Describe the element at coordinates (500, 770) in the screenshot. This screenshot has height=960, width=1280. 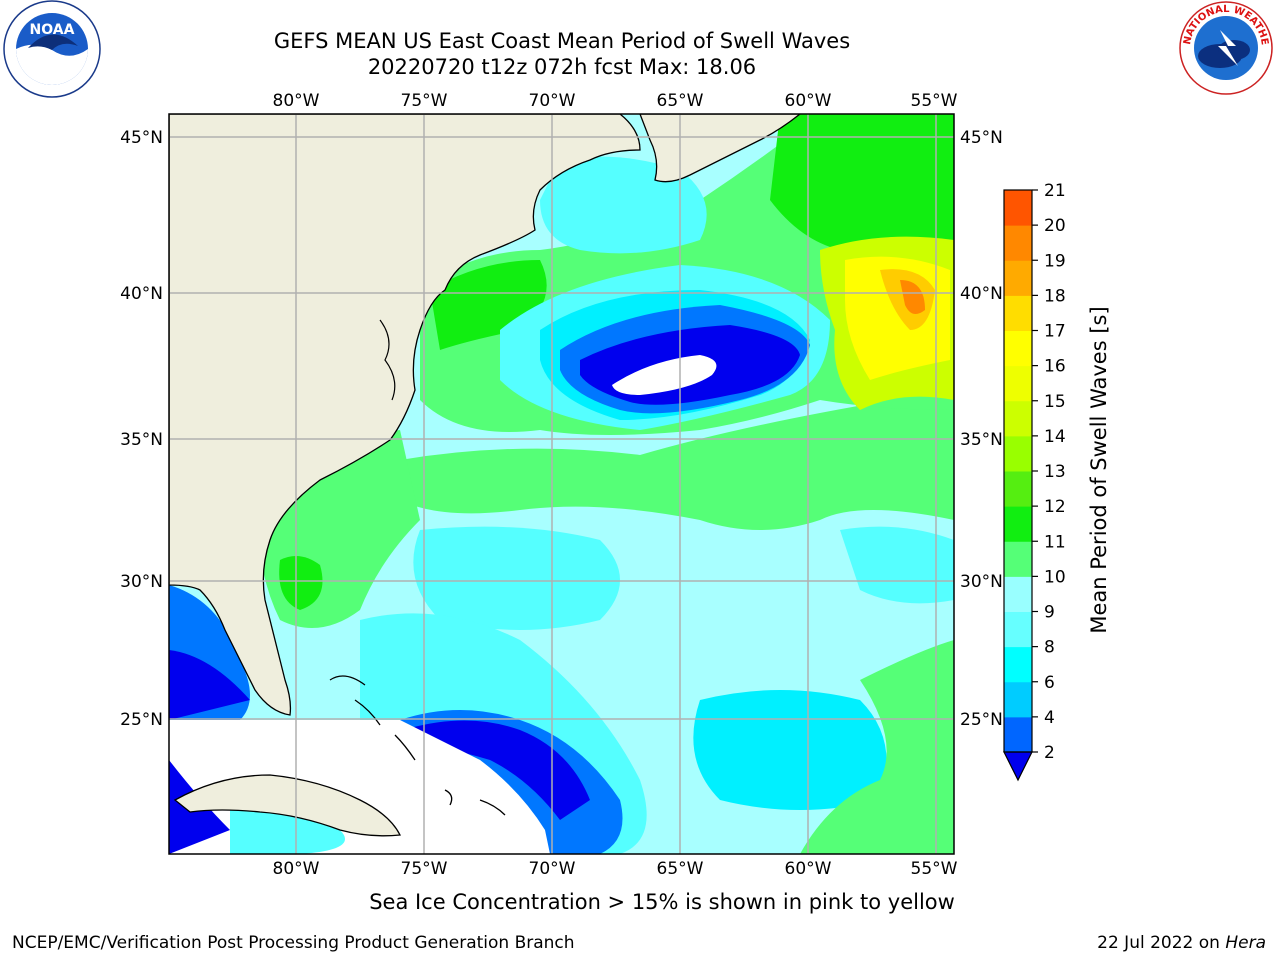
I see `zone-deep-blue-bahamas` at that location.